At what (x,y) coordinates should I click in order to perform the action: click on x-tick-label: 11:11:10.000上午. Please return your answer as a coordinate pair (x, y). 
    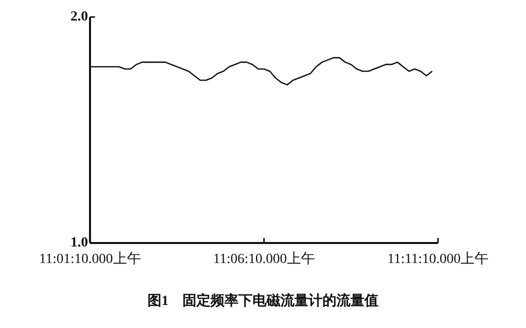
    Looking at the image, I should click on (438, 259).